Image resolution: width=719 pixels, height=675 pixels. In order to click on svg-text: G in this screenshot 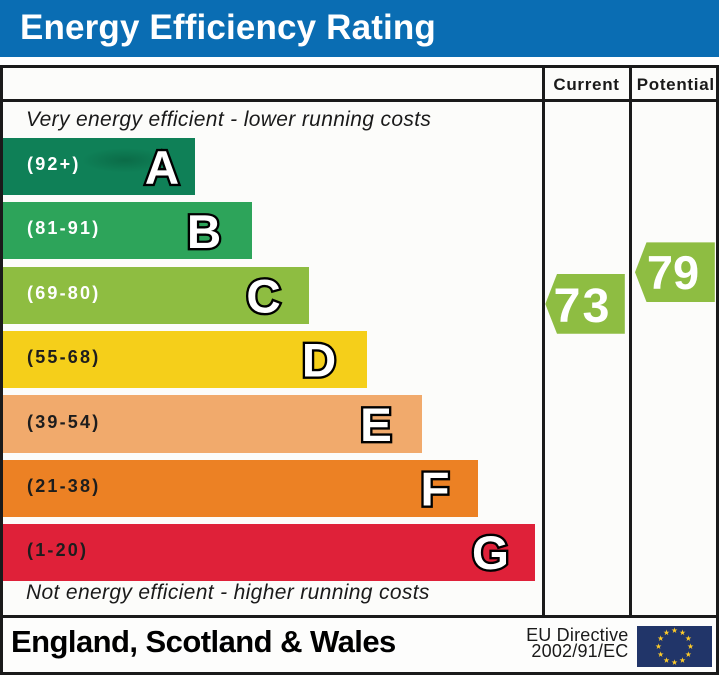, I will do `click(490, 553)`.